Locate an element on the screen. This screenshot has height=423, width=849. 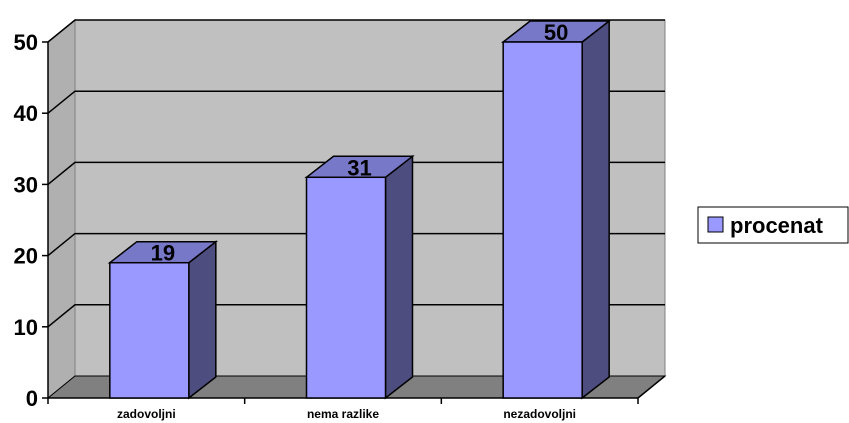
legend-label: procenat is located at coordinates (777, 225).